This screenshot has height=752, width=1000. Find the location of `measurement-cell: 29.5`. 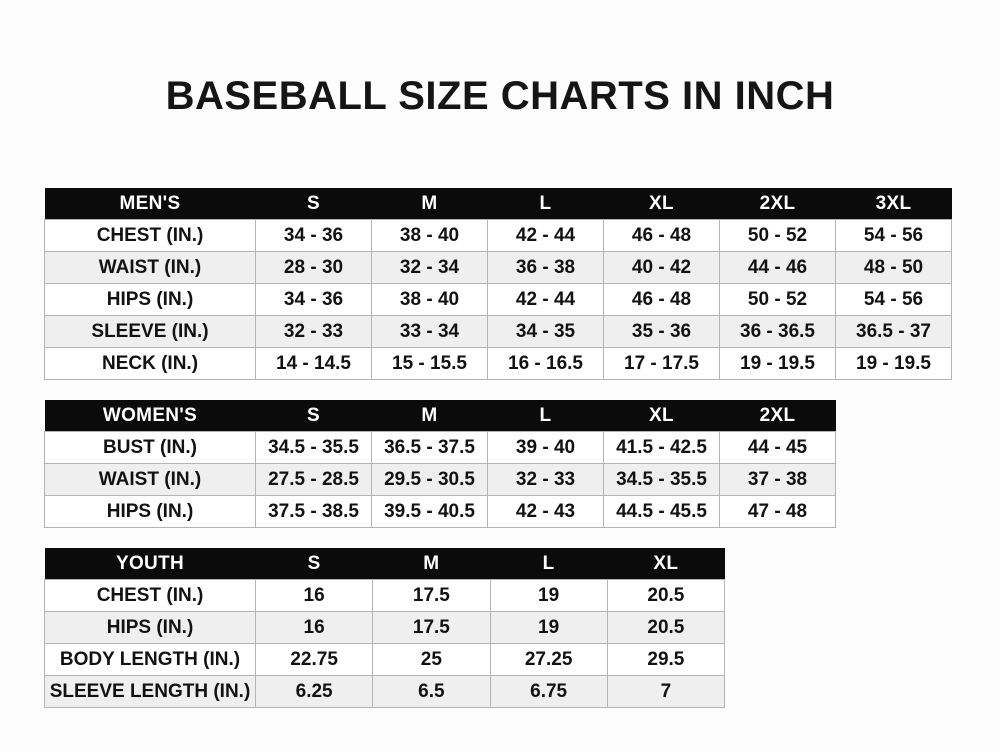

measurement-cell: 29.5 is located at coordinates (666, 659).